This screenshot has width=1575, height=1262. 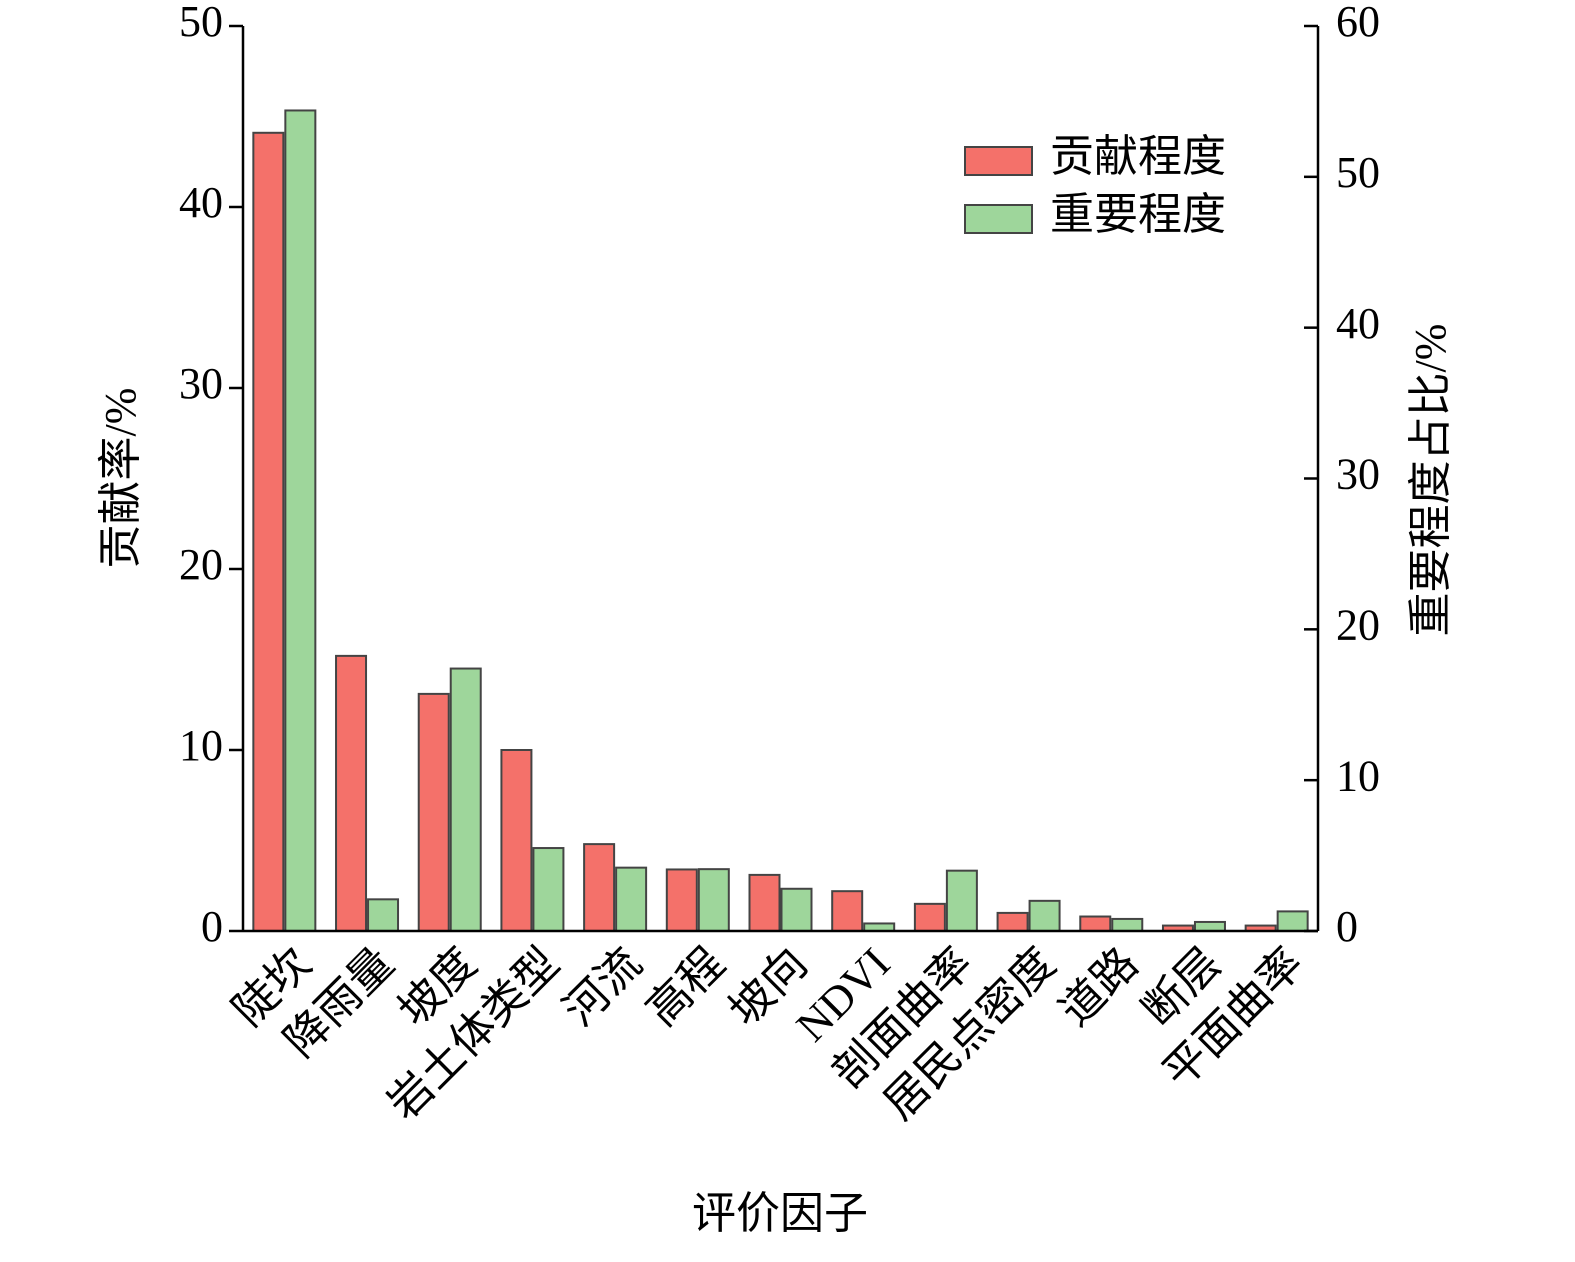 What do you see at coordinates (602, 987) in the screenshot?
I see `x-tick-label: 河流` at bounding box center [602, 987].